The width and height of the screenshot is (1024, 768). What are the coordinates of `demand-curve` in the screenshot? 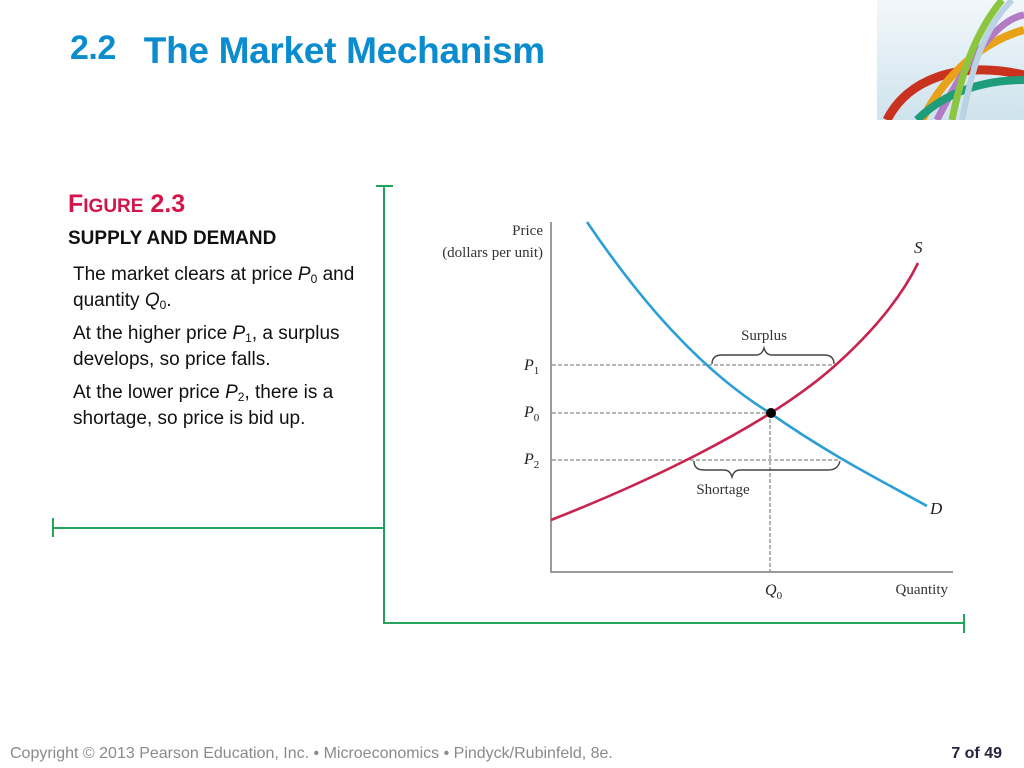 It's located at (756, 364).